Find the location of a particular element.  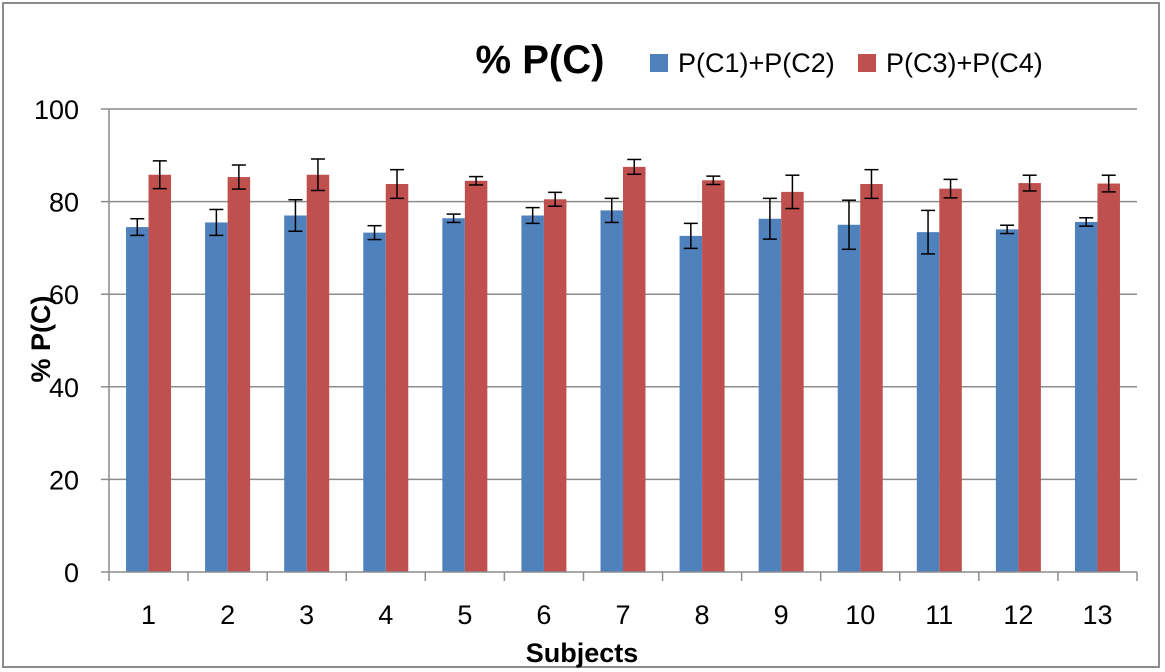

y-tick-labels: 0 20 40 60 80 100 is located at coordinates (56, 341).